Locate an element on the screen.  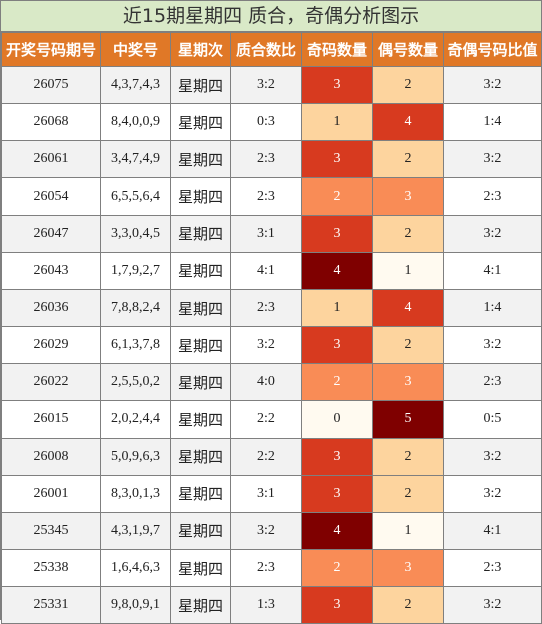
cell-odd-count: 4 is located at coordinates (337, 531).